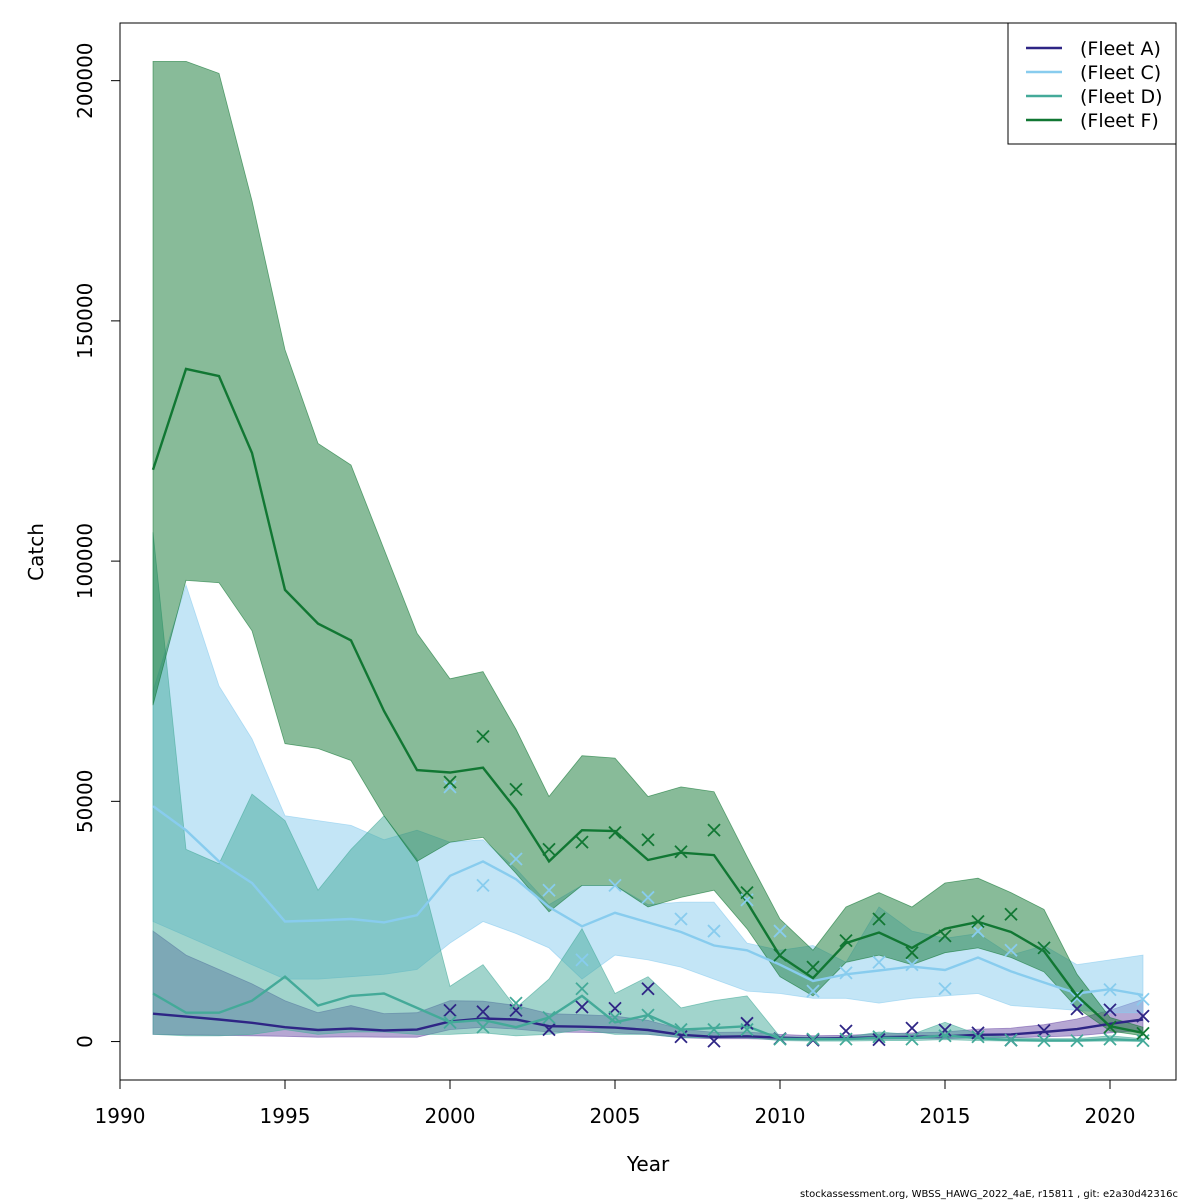  Describe the element at coordinates (1121, 97) in the screenshot. I see `fleet-d-legend-label: (Fleet D)` at that location.